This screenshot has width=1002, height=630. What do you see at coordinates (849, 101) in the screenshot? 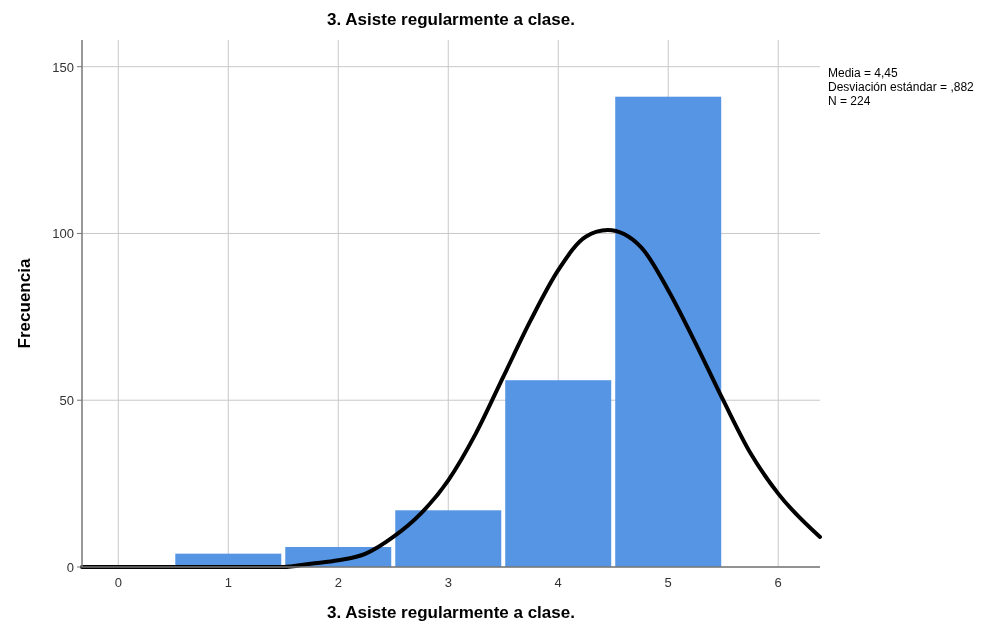
I see `text: N = 224` at bounding box center [849, 101].